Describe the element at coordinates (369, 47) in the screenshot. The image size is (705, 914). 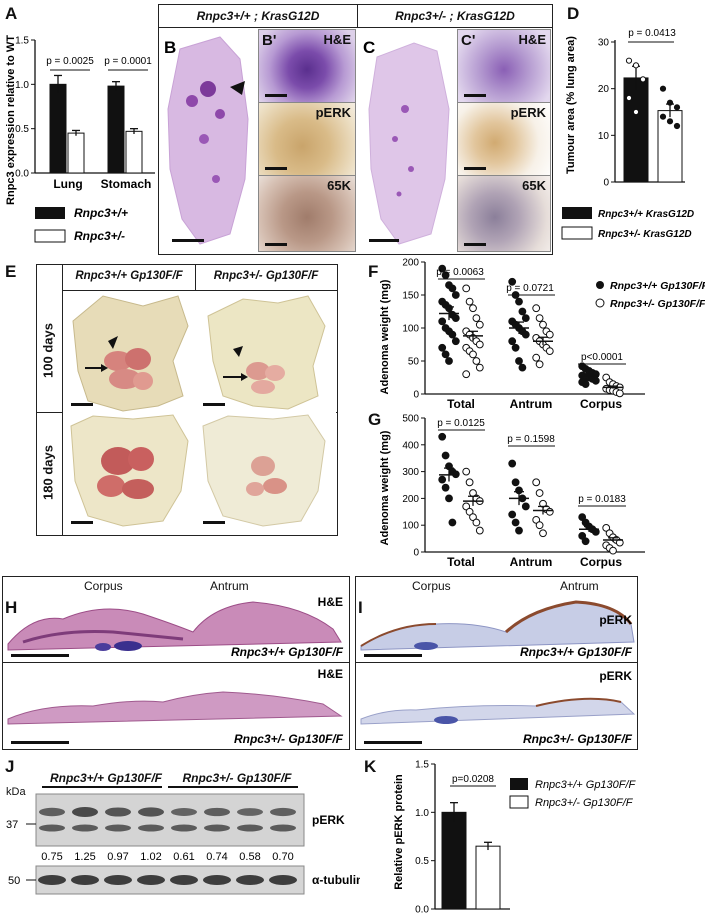
I see `panel-letter-c: C` at that location.